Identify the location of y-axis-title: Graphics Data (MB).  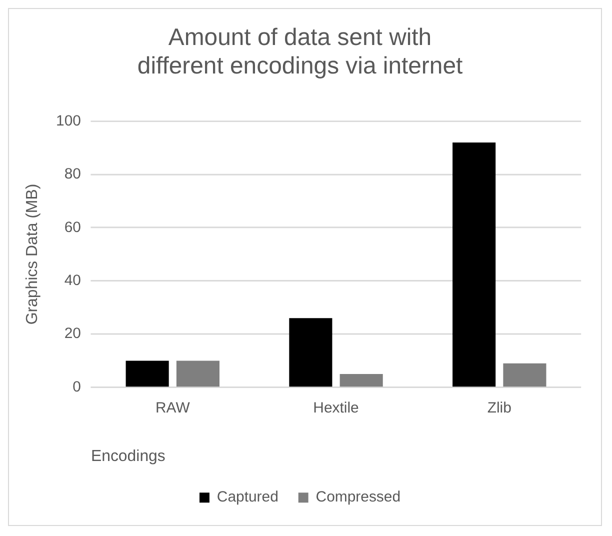
(32, 254).